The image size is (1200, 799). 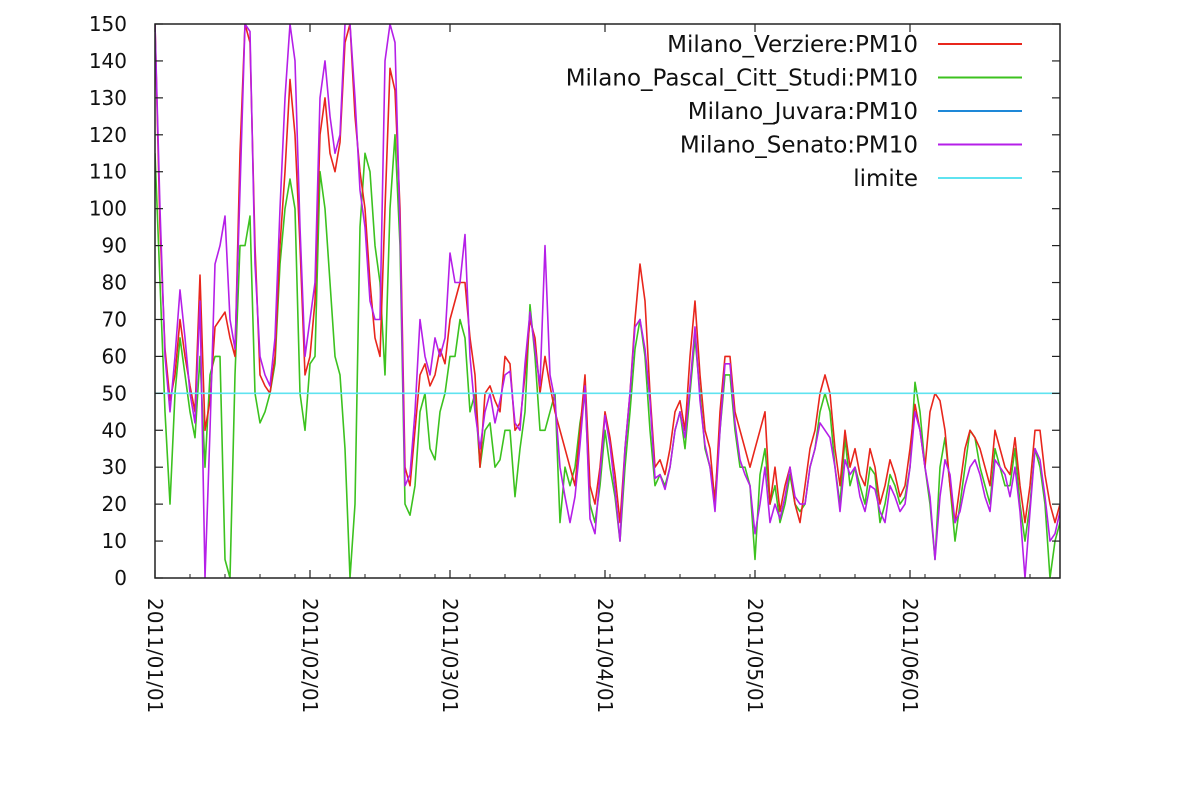 What do you see at coordinates (108, 209) in the screenshot?
I see `y-tick-label: 100` at bounding box center [108, 209].